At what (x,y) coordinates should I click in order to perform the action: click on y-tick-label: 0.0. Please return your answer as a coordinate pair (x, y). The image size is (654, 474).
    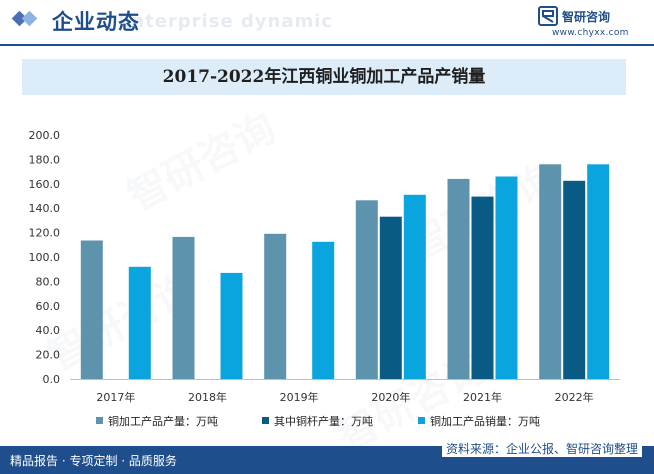
    Looking at the image, I should click on (52, 379).